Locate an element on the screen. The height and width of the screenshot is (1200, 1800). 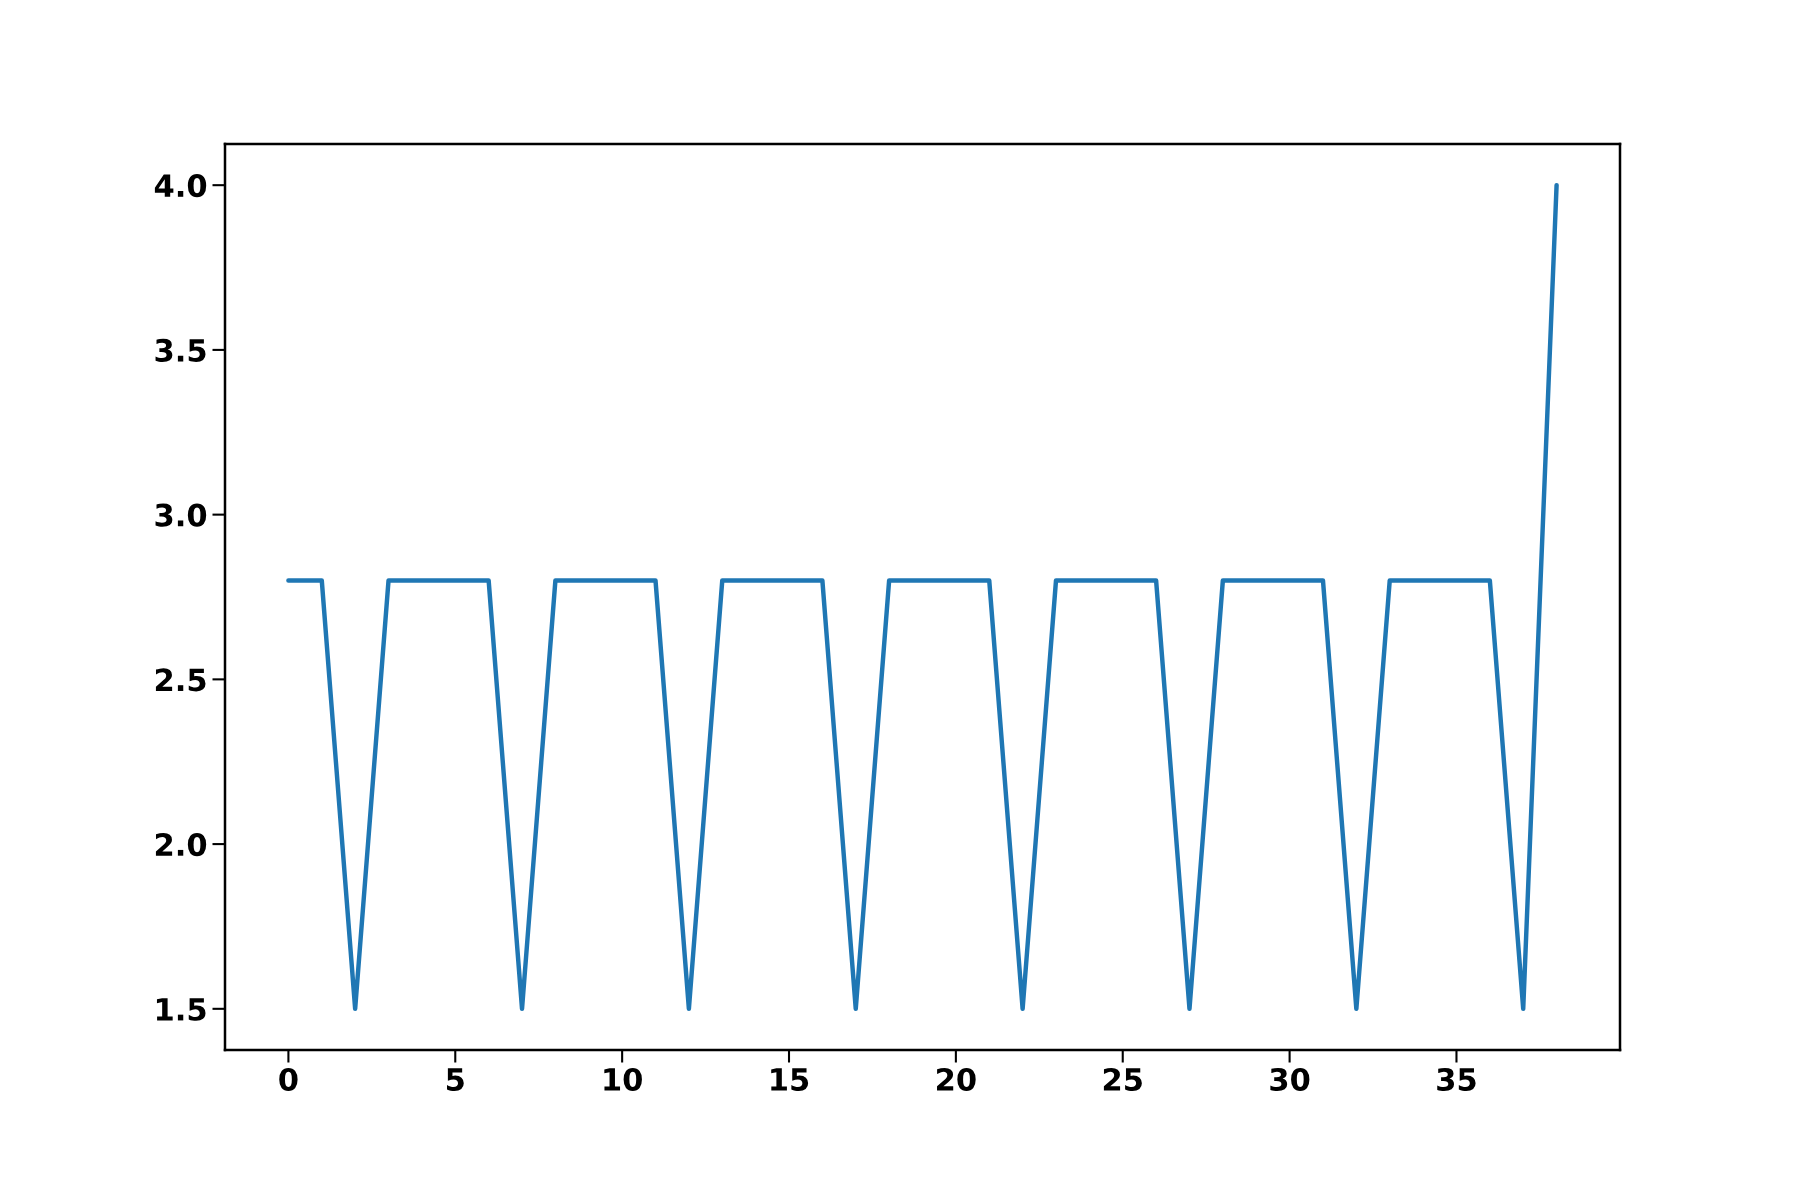
y-tick-label: 1.5 is located at coordinates (181, 1009).